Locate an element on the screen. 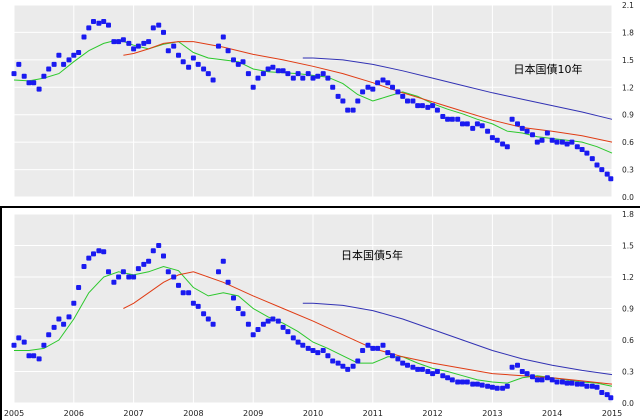  x-tick-label: 2008 is located at coordinates (193, 413).